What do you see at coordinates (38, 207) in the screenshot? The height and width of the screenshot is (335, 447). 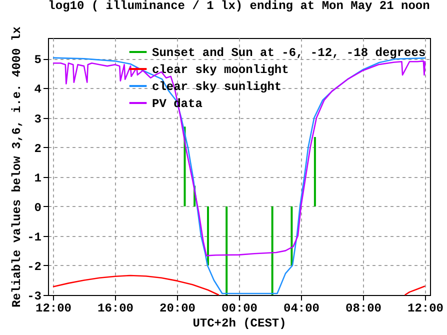 I see `y-tick-label: 0` at bounding box center [38, 207].